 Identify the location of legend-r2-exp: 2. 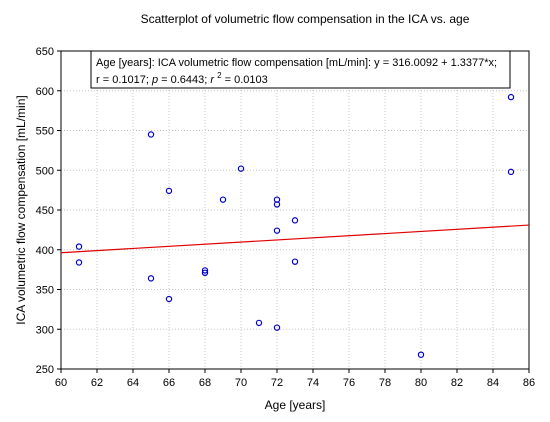
(219, 75).